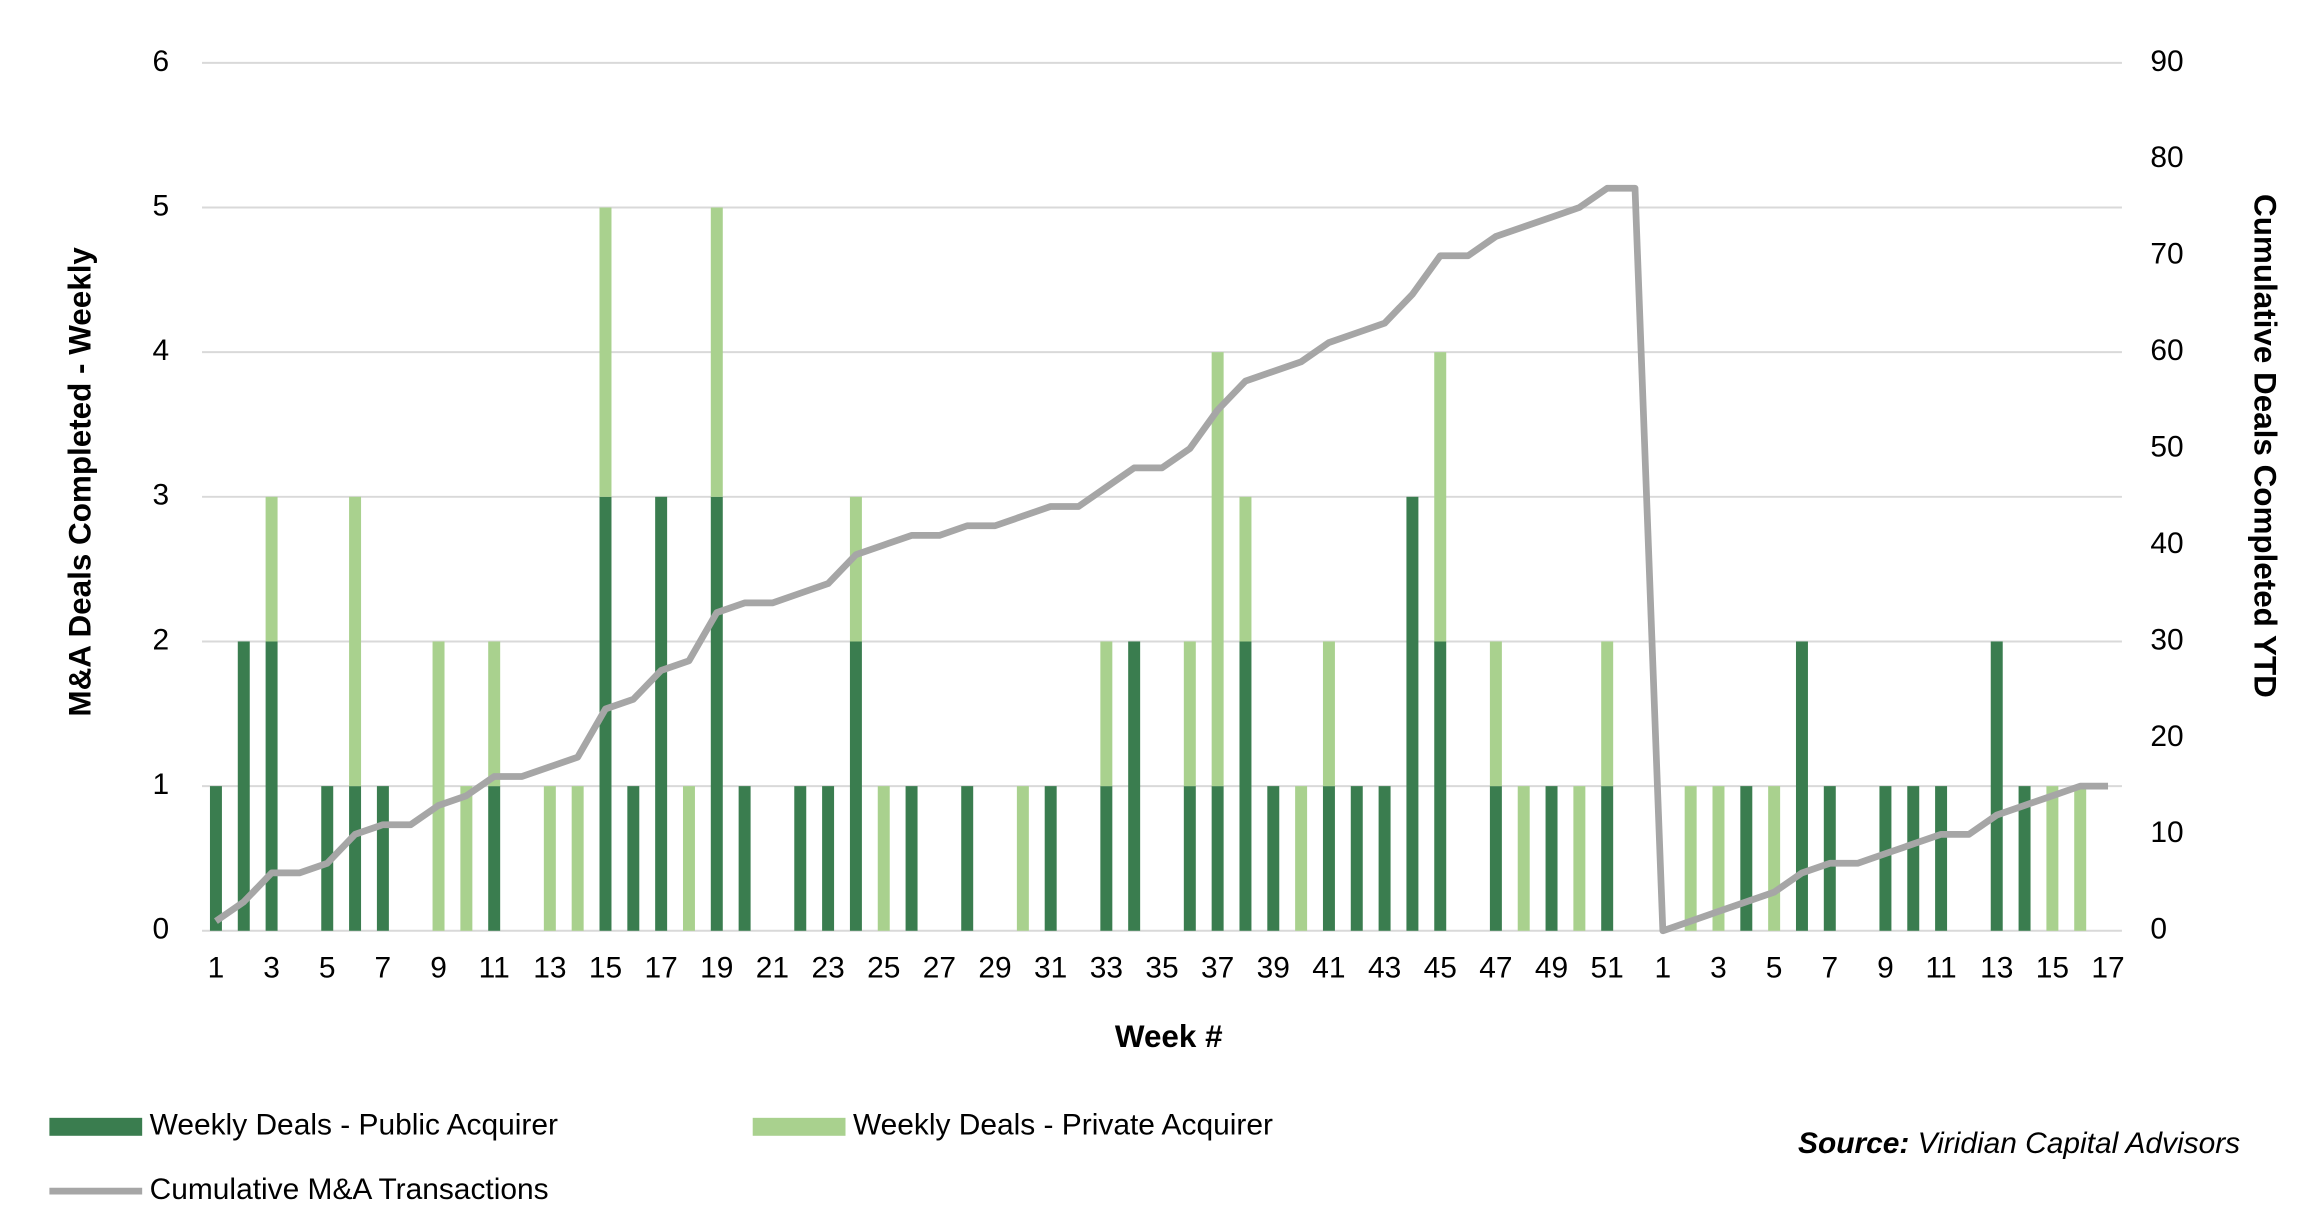 This screenshot has width=2315, height=1211. Describe the element at coordinates (2166, 543) in the screenshot. I see `y2-tick-label: 40` at that location.